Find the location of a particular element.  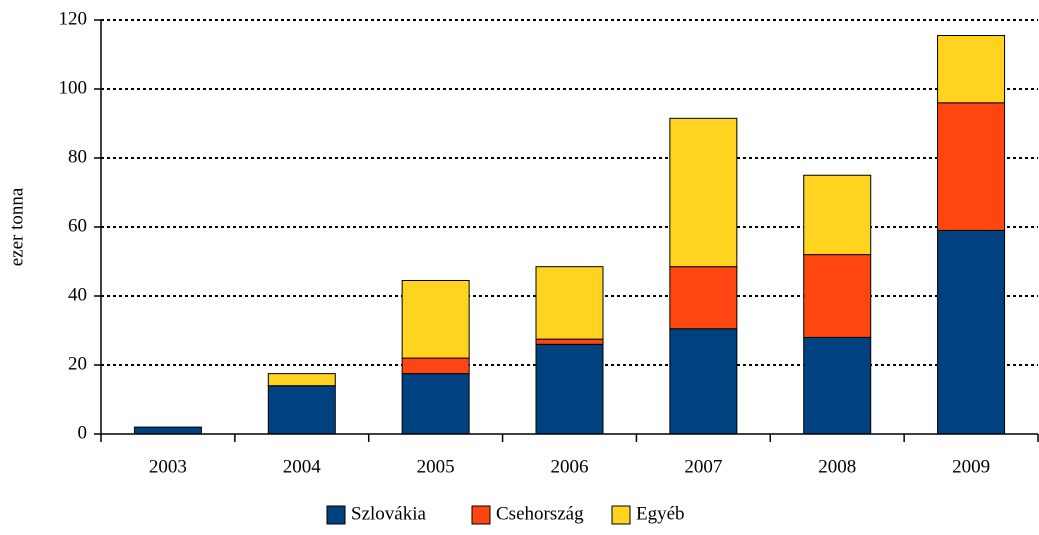

x-tick-label: 2005 is located at coordinates (436, 466).